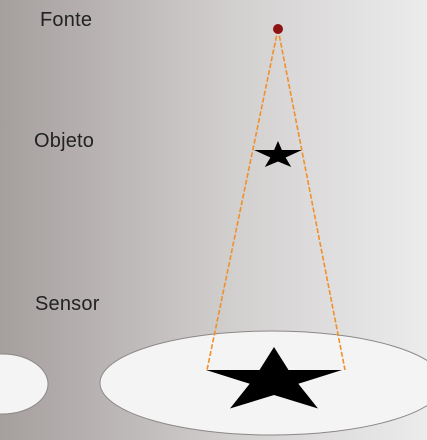  I want to click on right-projection-ray, so click(311, 199).